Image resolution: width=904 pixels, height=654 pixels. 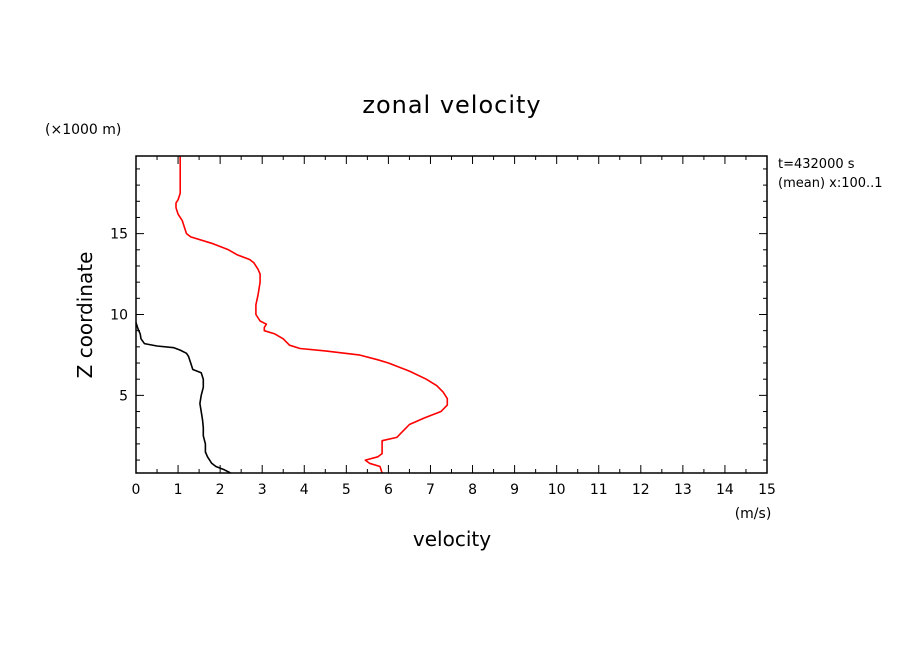 I want to click on x-tick-label: 9, so click(x=514, y=490).